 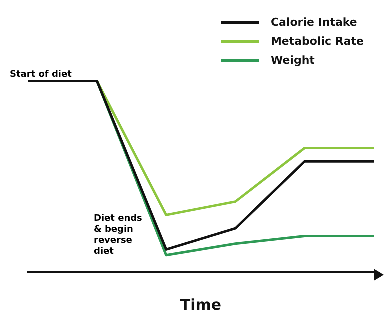 I want to click on legend-label: Calorie Intake, so click(x=314, y=22).